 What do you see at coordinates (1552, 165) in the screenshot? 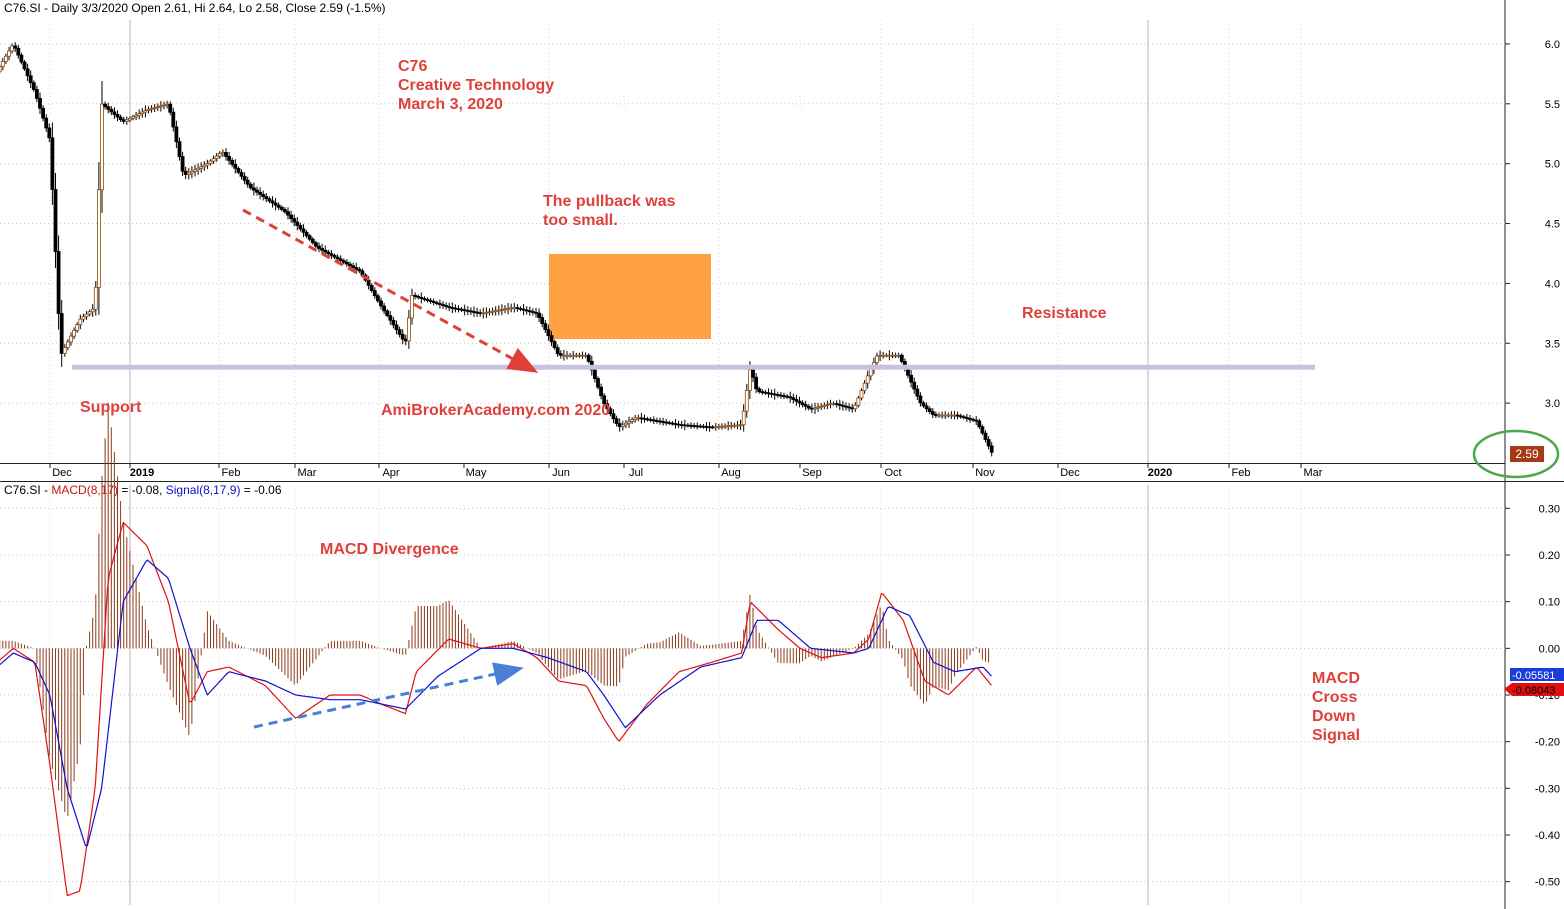
I see `price-tick-label: 5.0` at bounding box center [1552, 165].